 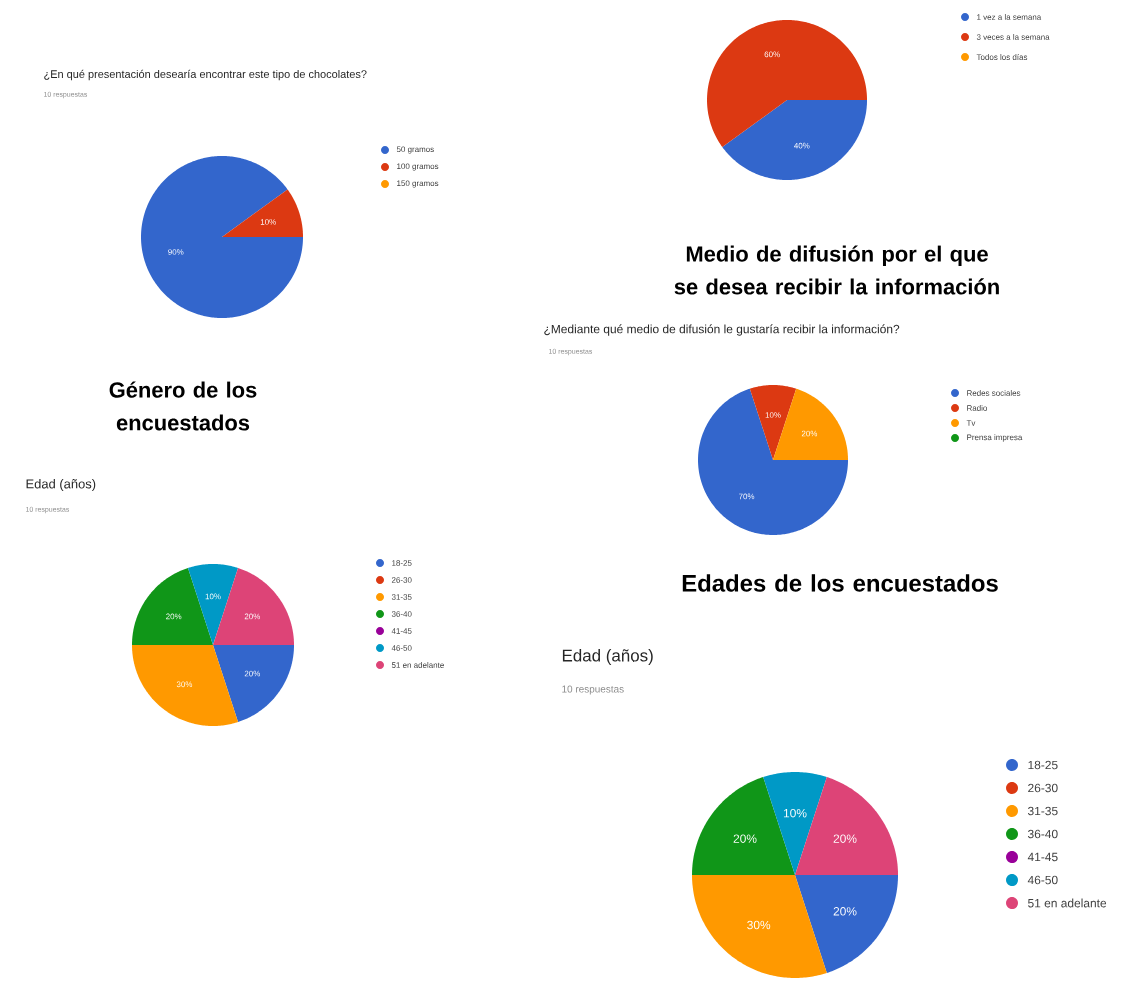 What do you see at coordinates (1042, 834) in the screenshot?
I see `legend-label: 36-40` at bounding box center [1042, 834].